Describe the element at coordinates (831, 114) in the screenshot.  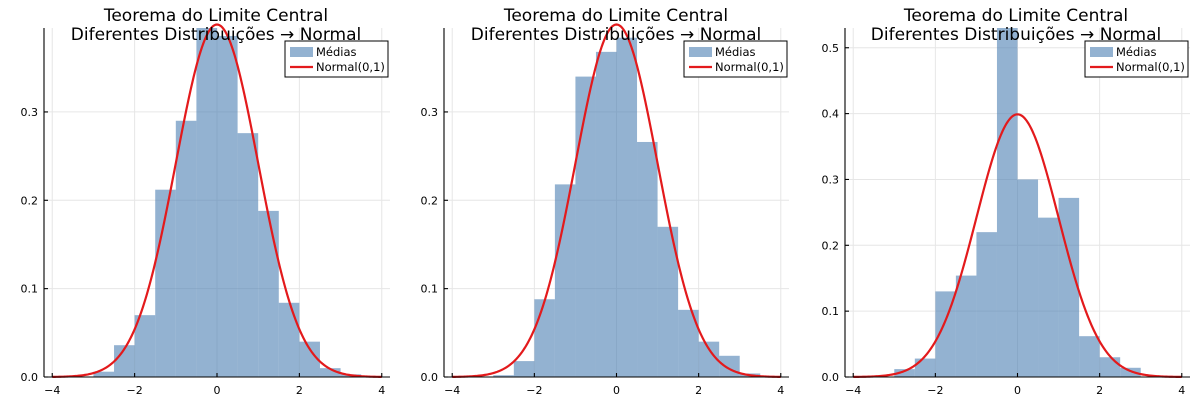
I see `y-tick-label: 0.4` at that location.